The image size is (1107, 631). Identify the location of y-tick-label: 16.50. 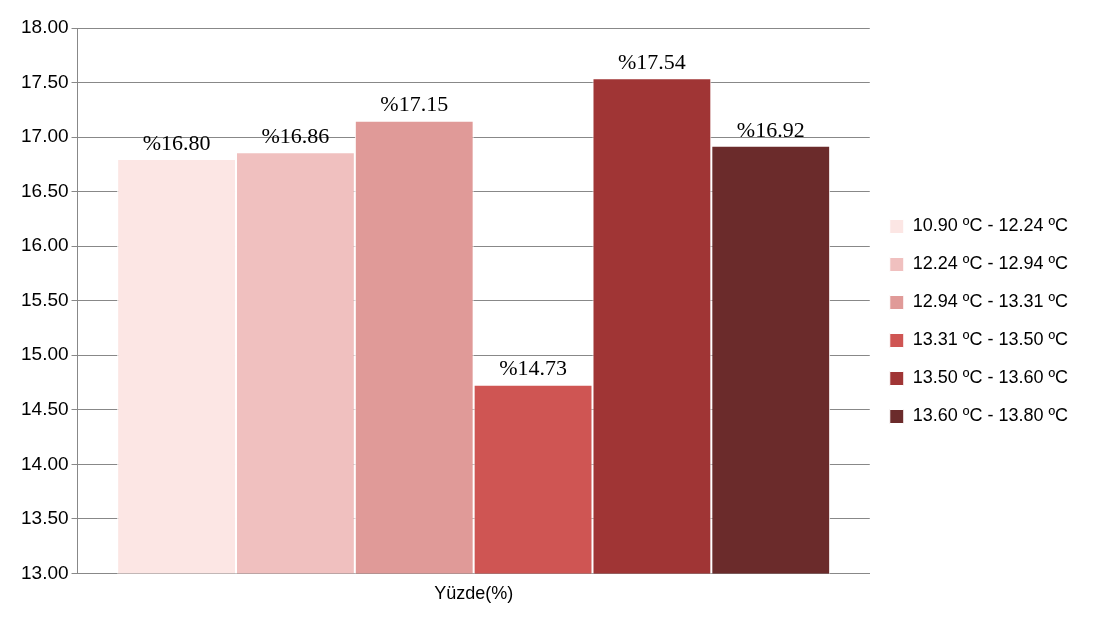
(45, 190).